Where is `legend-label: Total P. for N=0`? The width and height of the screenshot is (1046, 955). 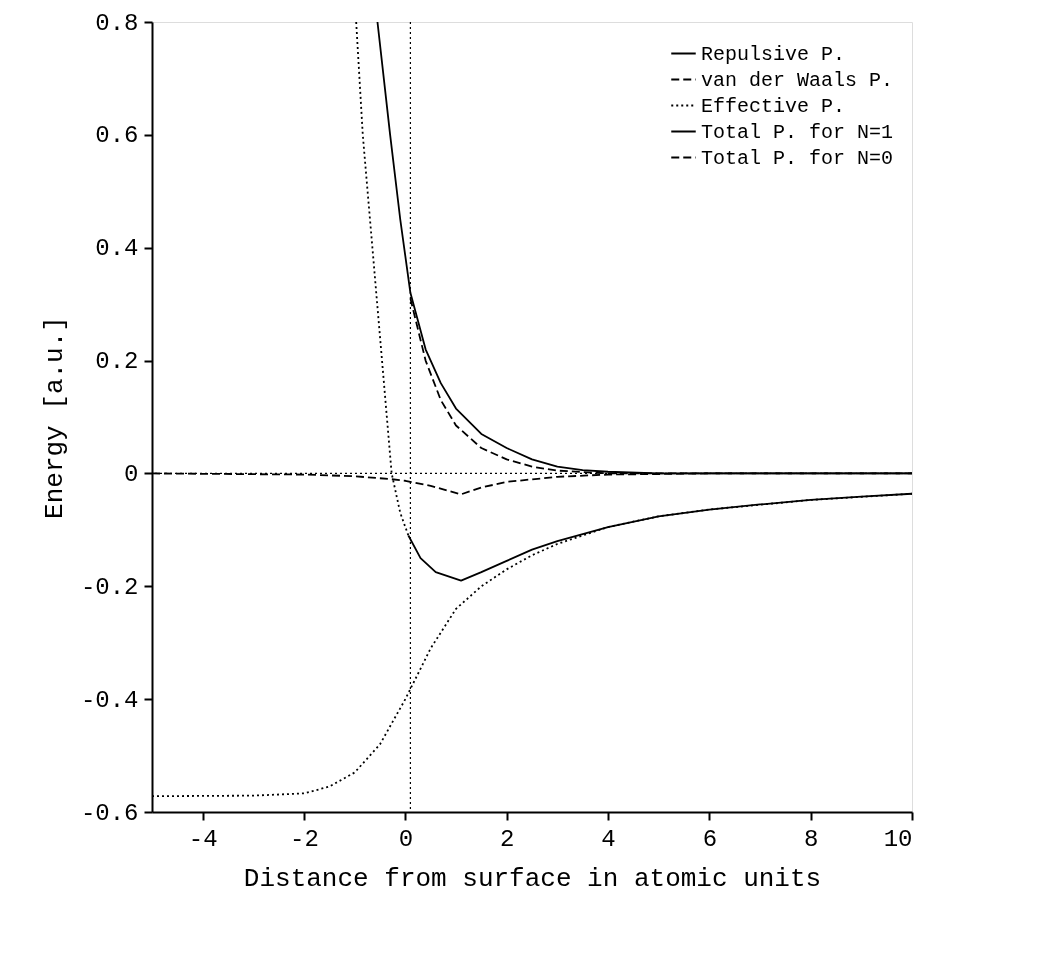
legend-label: Total P. for N=0 is located at coordinates (797, 158).